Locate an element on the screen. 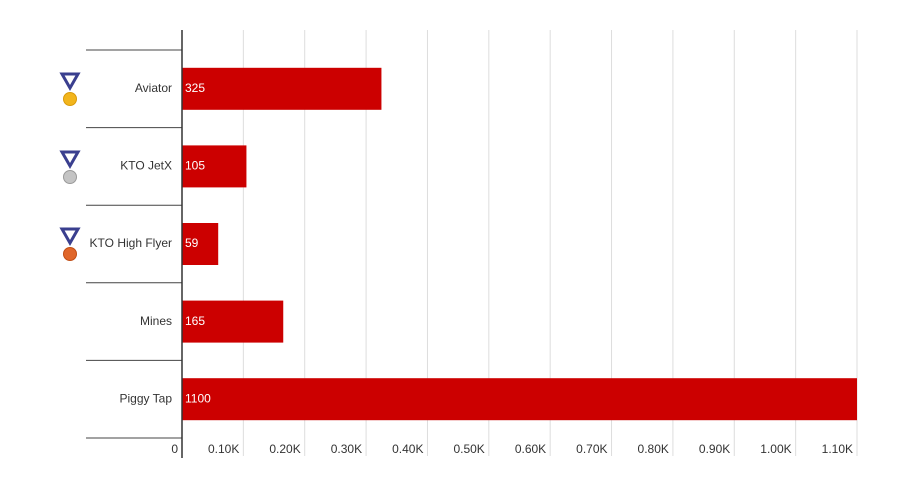 This screenshot has width=897, height=488. medal-silver is located at coordinates (70, 167).